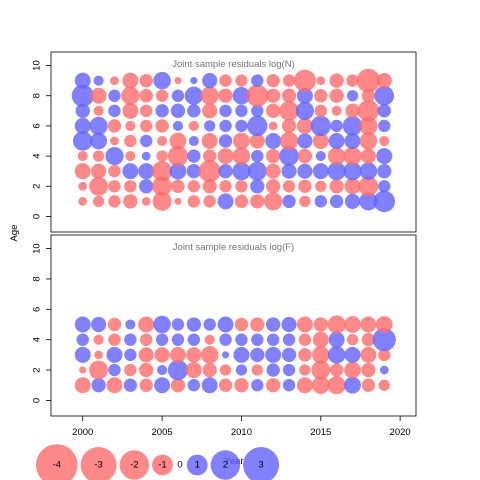 This screenshot has height=480, width=480. Describe the element at coordinates (37, 65) in the screenshot. I see `y-tick-label: 10` at that location.